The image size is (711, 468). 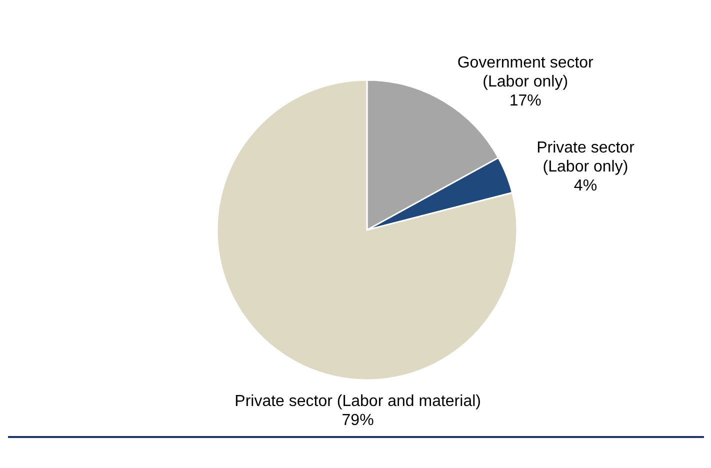 What do you see at coordinates (525, 101) in the screenshot?
I see `data-label: 17%` at bounding box center [525, 101].